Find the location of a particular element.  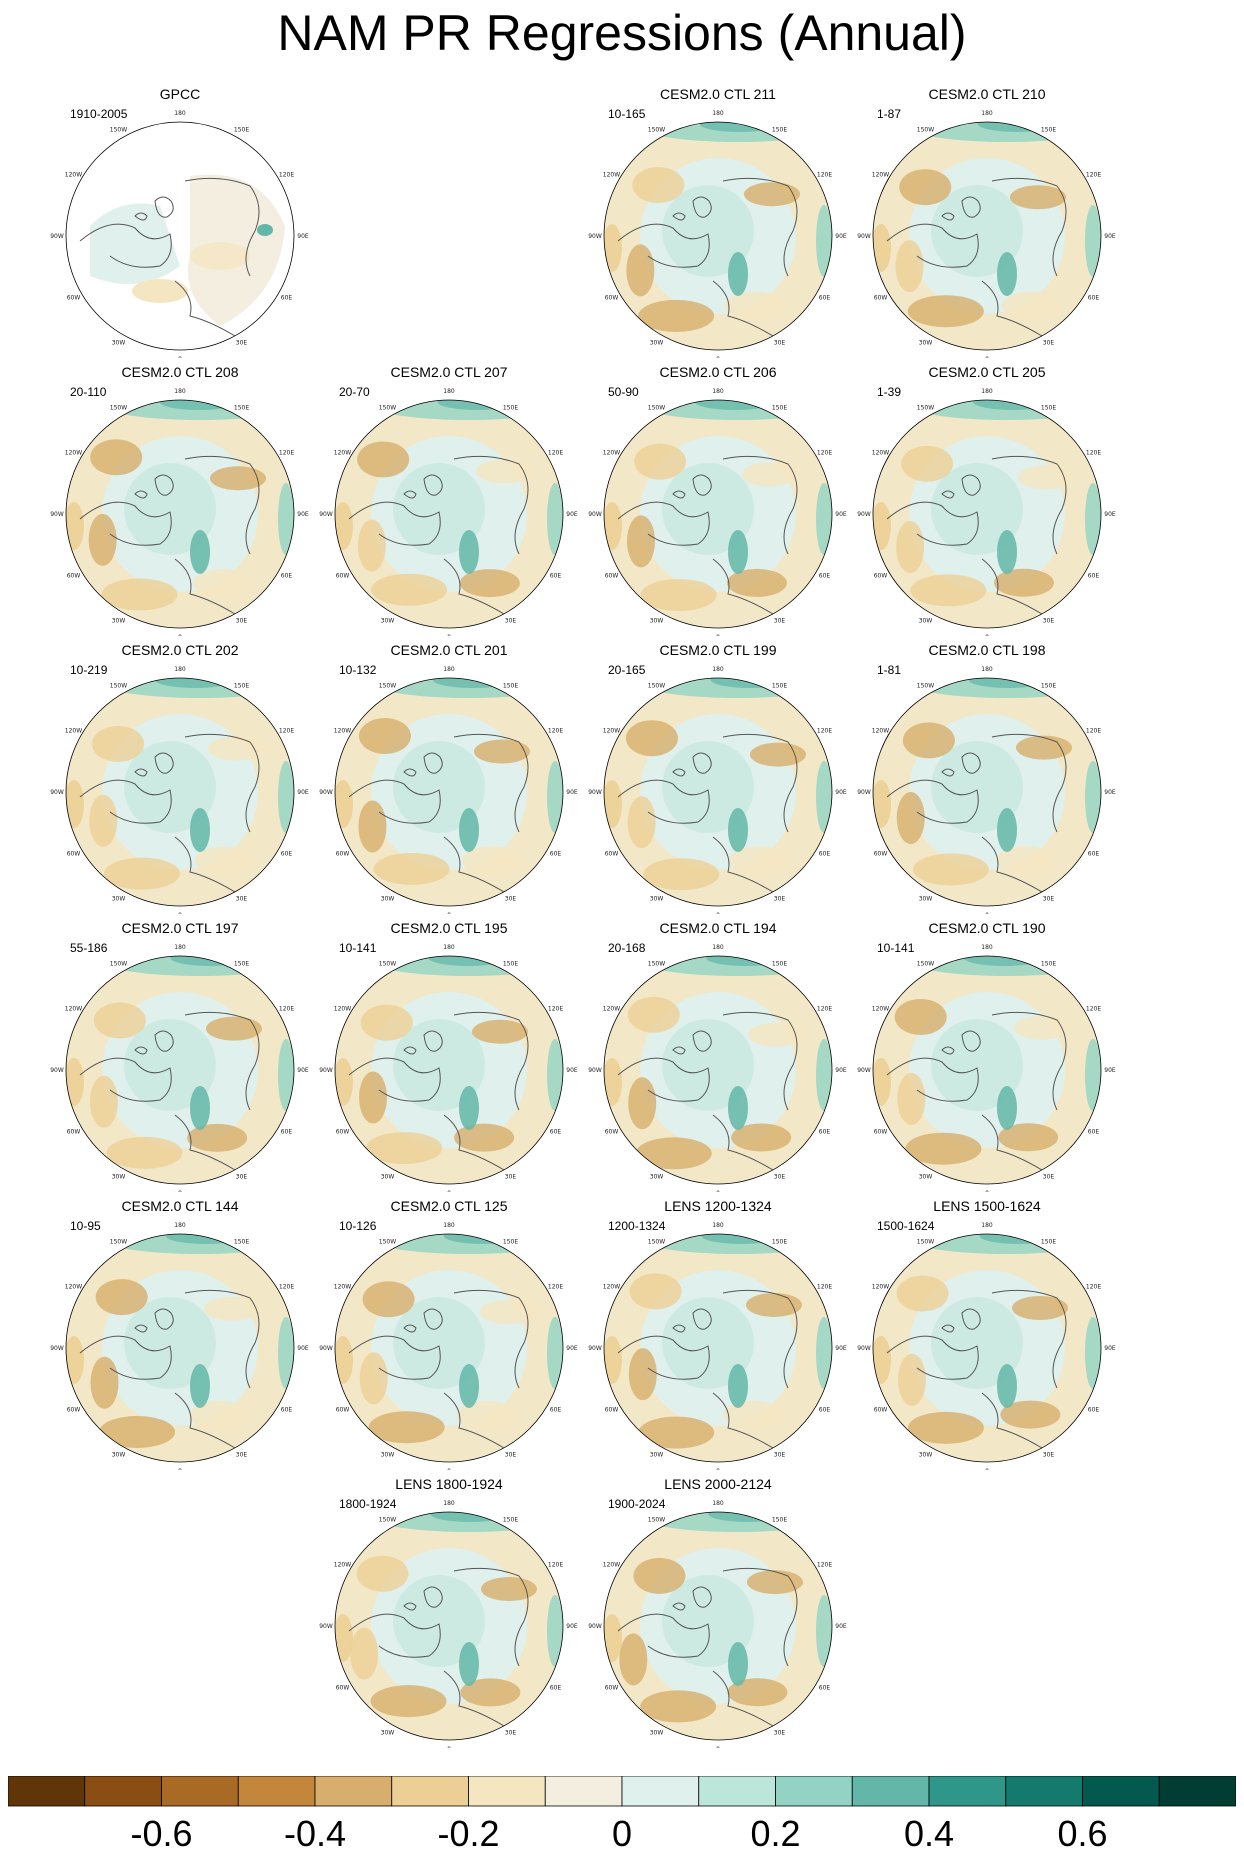

map-boundary is located at coordinates (718, 236).